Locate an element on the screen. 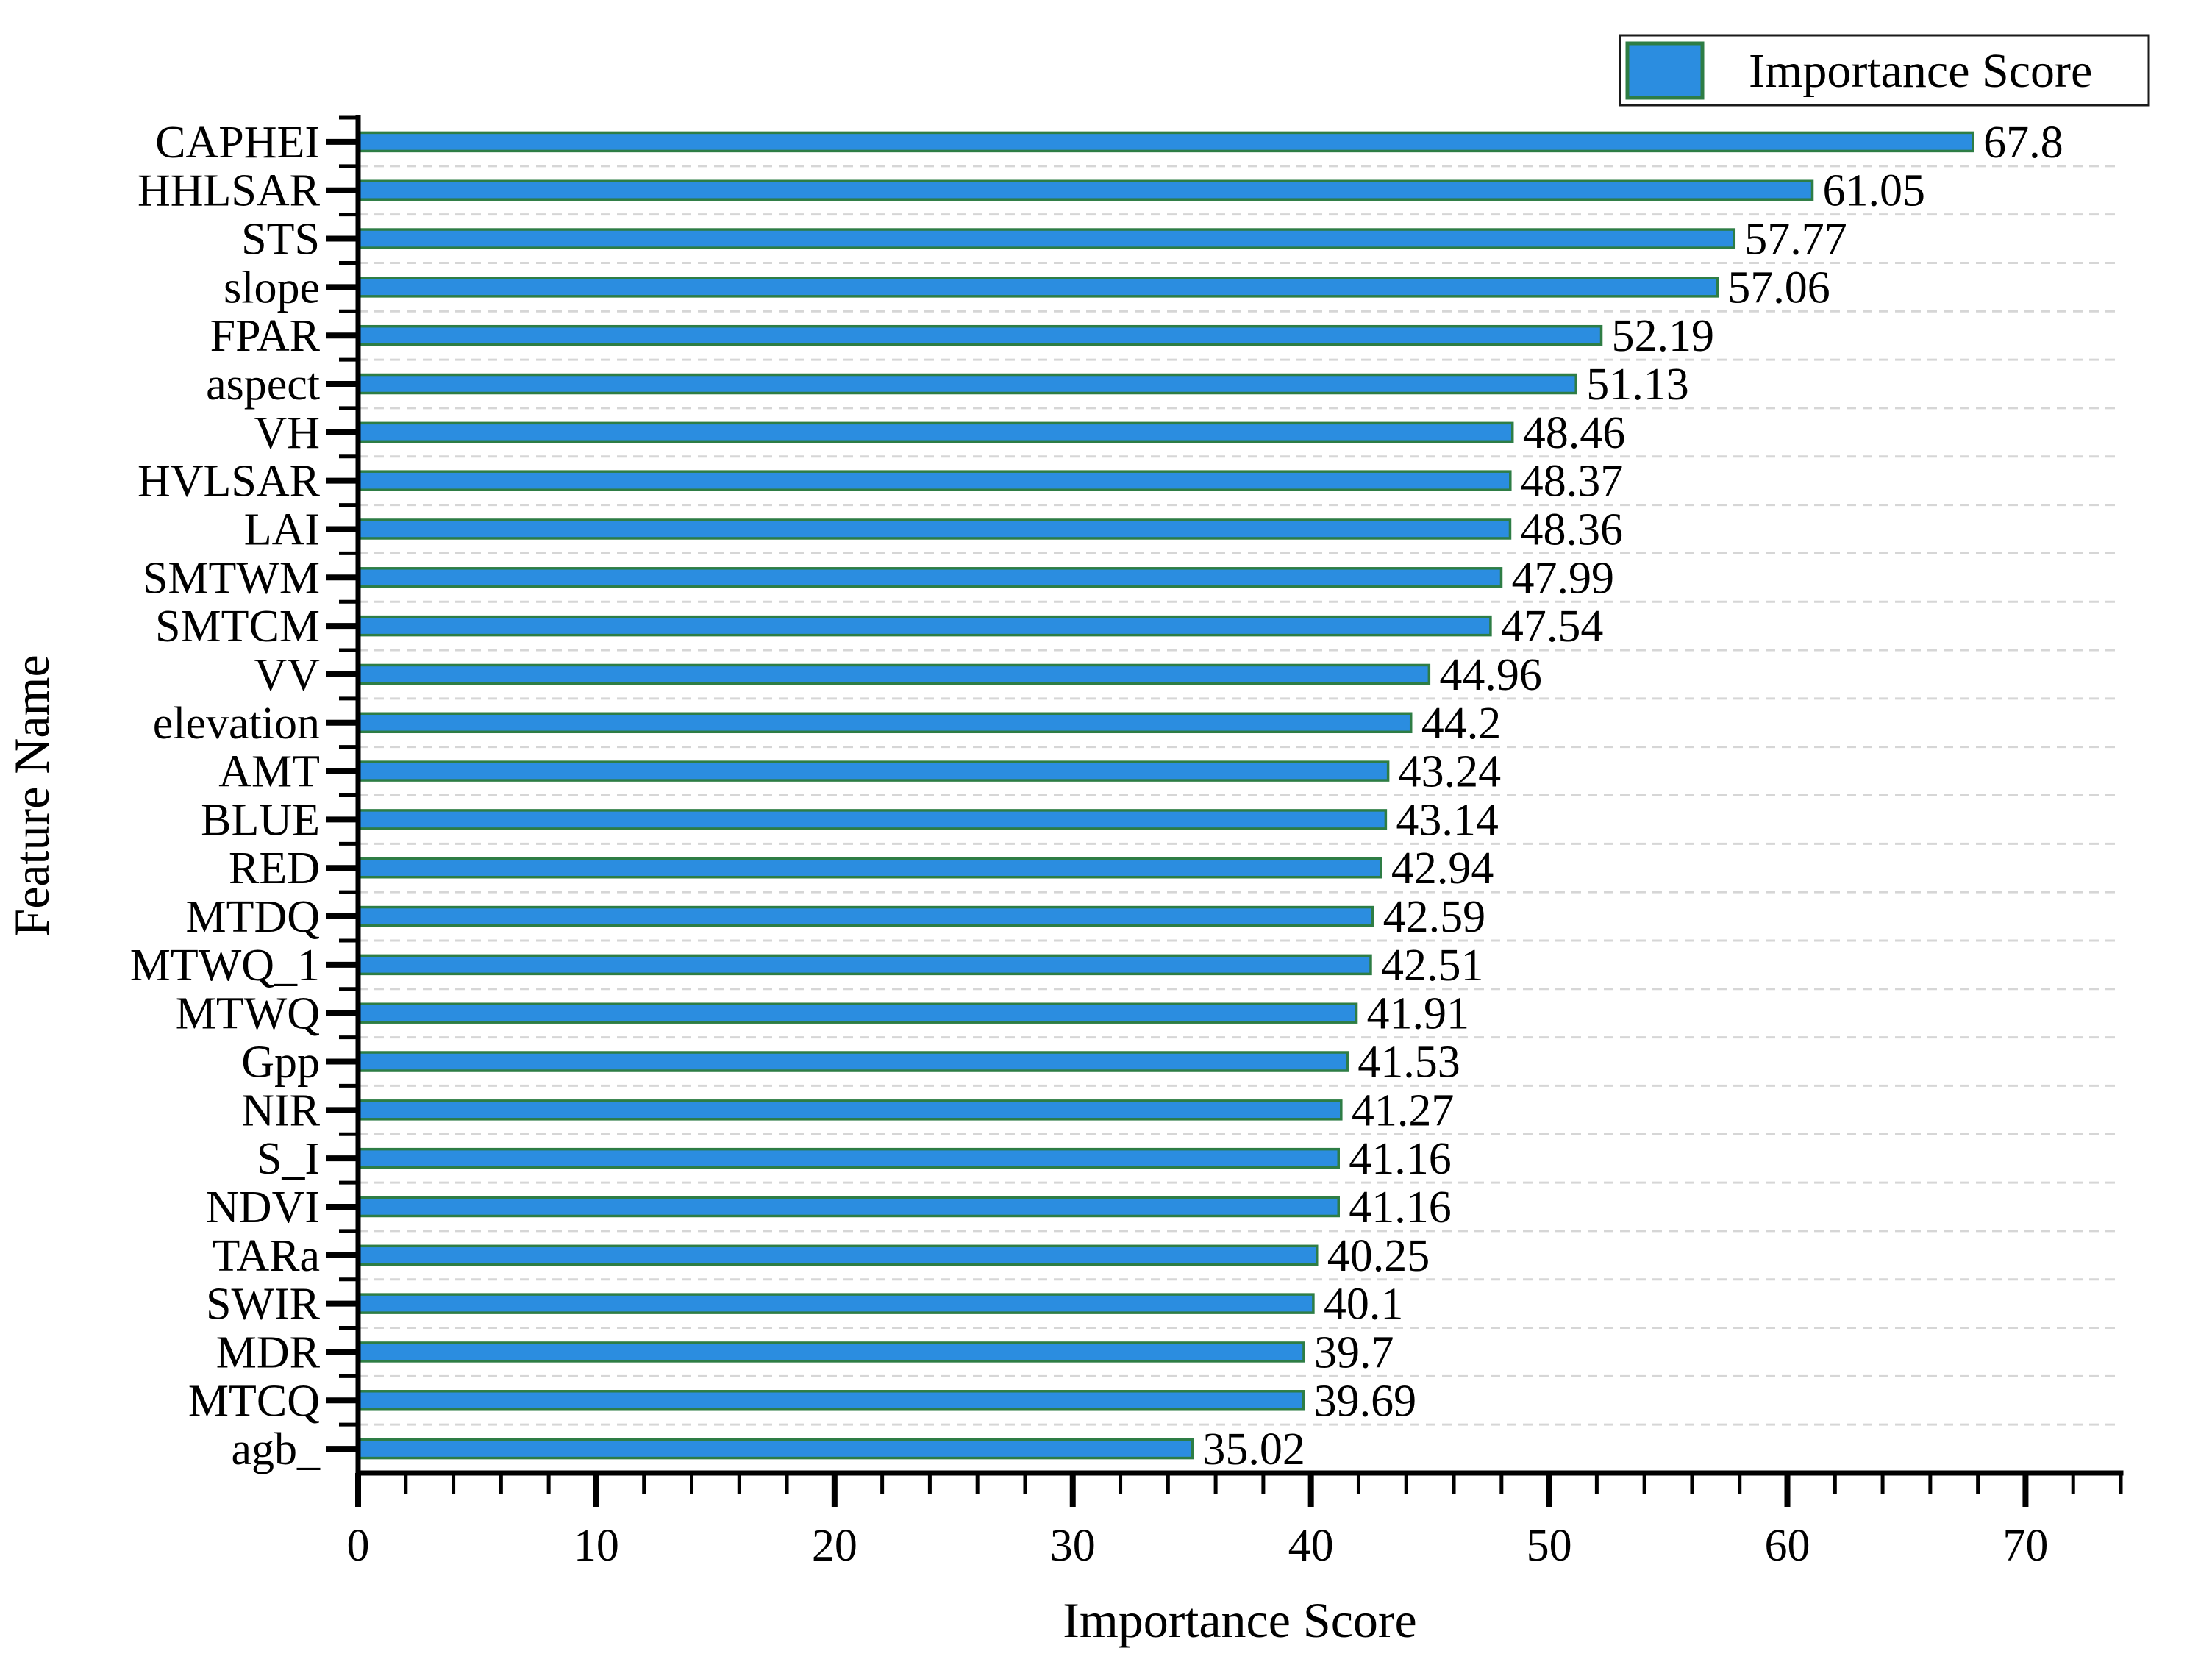  value-label-CAPHEI: 67.8 is located at coordinates (2023, 143).